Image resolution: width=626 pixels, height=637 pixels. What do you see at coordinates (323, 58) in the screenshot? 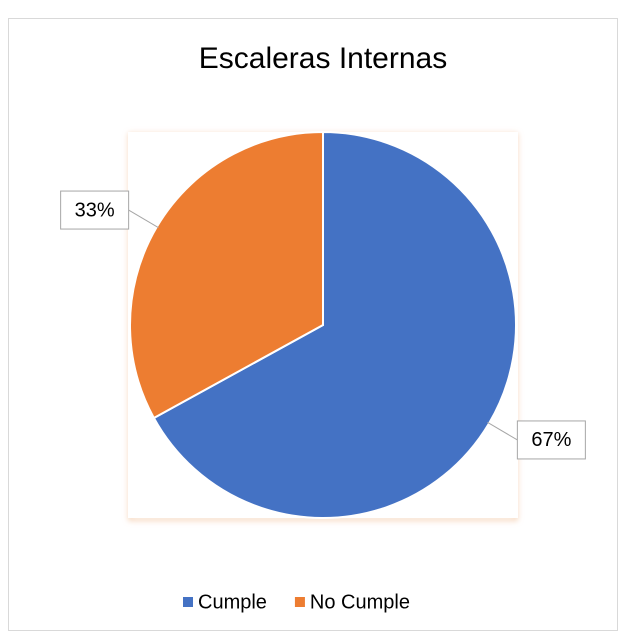
I see `chart-title: Escaleras Internas` at bounding box center [323, 58].